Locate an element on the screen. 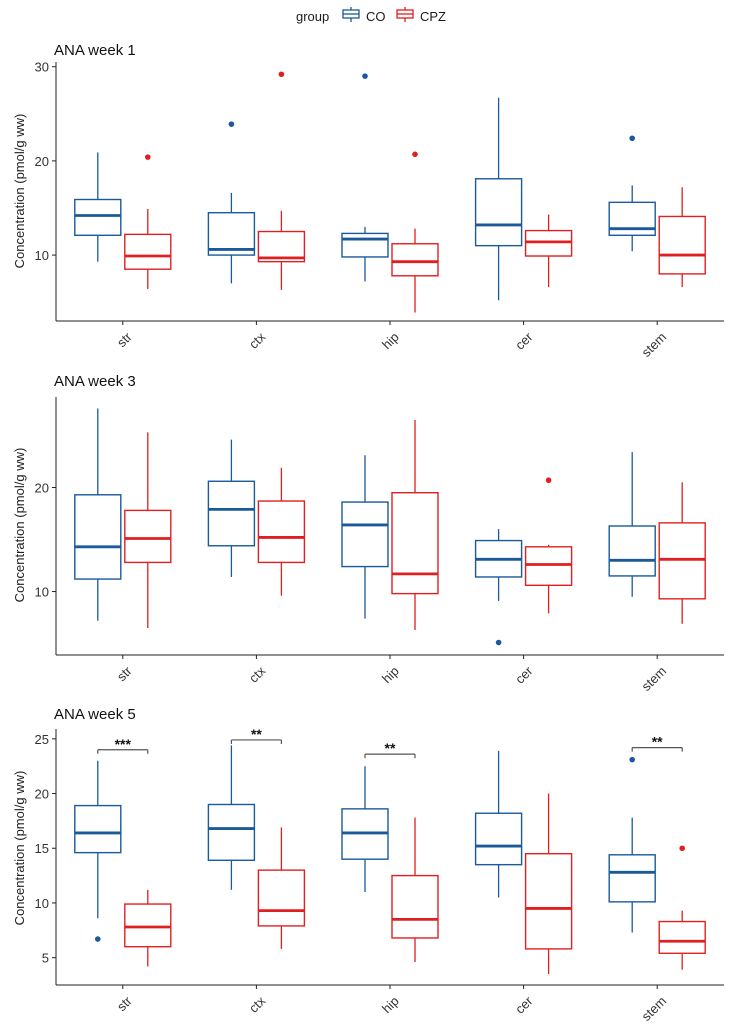 This screenshot has width=737, height=1033. panel-title: ANA week 3 is located at coordinates (95, 381).